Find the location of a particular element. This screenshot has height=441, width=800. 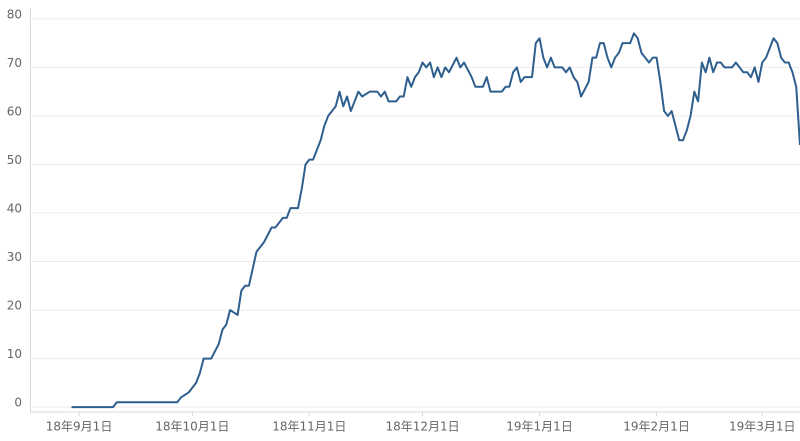

y-tick-label: 60 is located at coordinates (14, 111).